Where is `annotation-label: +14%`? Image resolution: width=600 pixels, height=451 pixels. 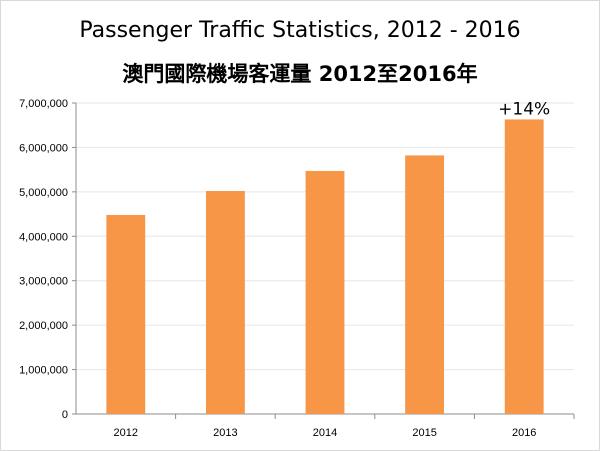 annotation-label: +14% is located at coordinates (524, 109).